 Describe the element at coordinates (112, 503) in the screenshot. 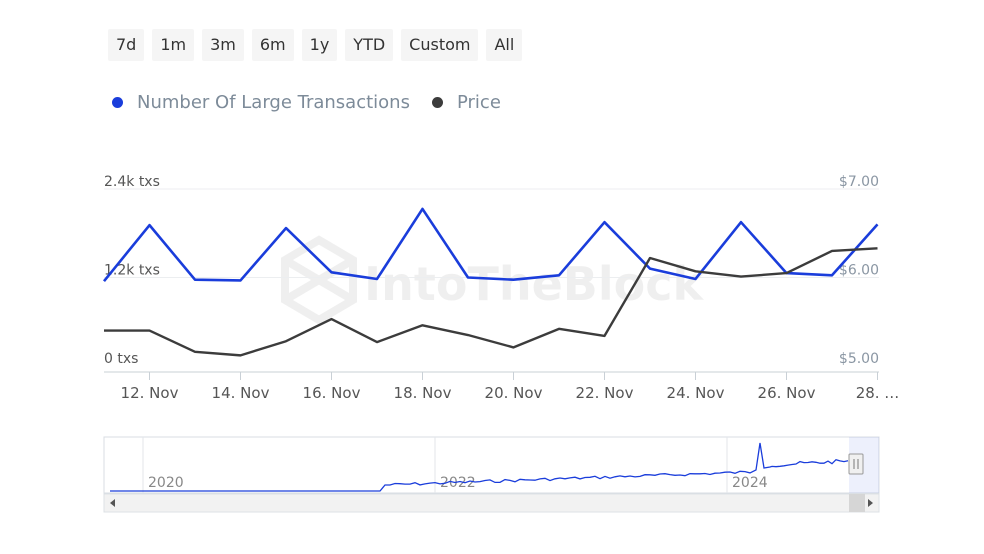

I see `scroll-left-arrow-icon` at that location.